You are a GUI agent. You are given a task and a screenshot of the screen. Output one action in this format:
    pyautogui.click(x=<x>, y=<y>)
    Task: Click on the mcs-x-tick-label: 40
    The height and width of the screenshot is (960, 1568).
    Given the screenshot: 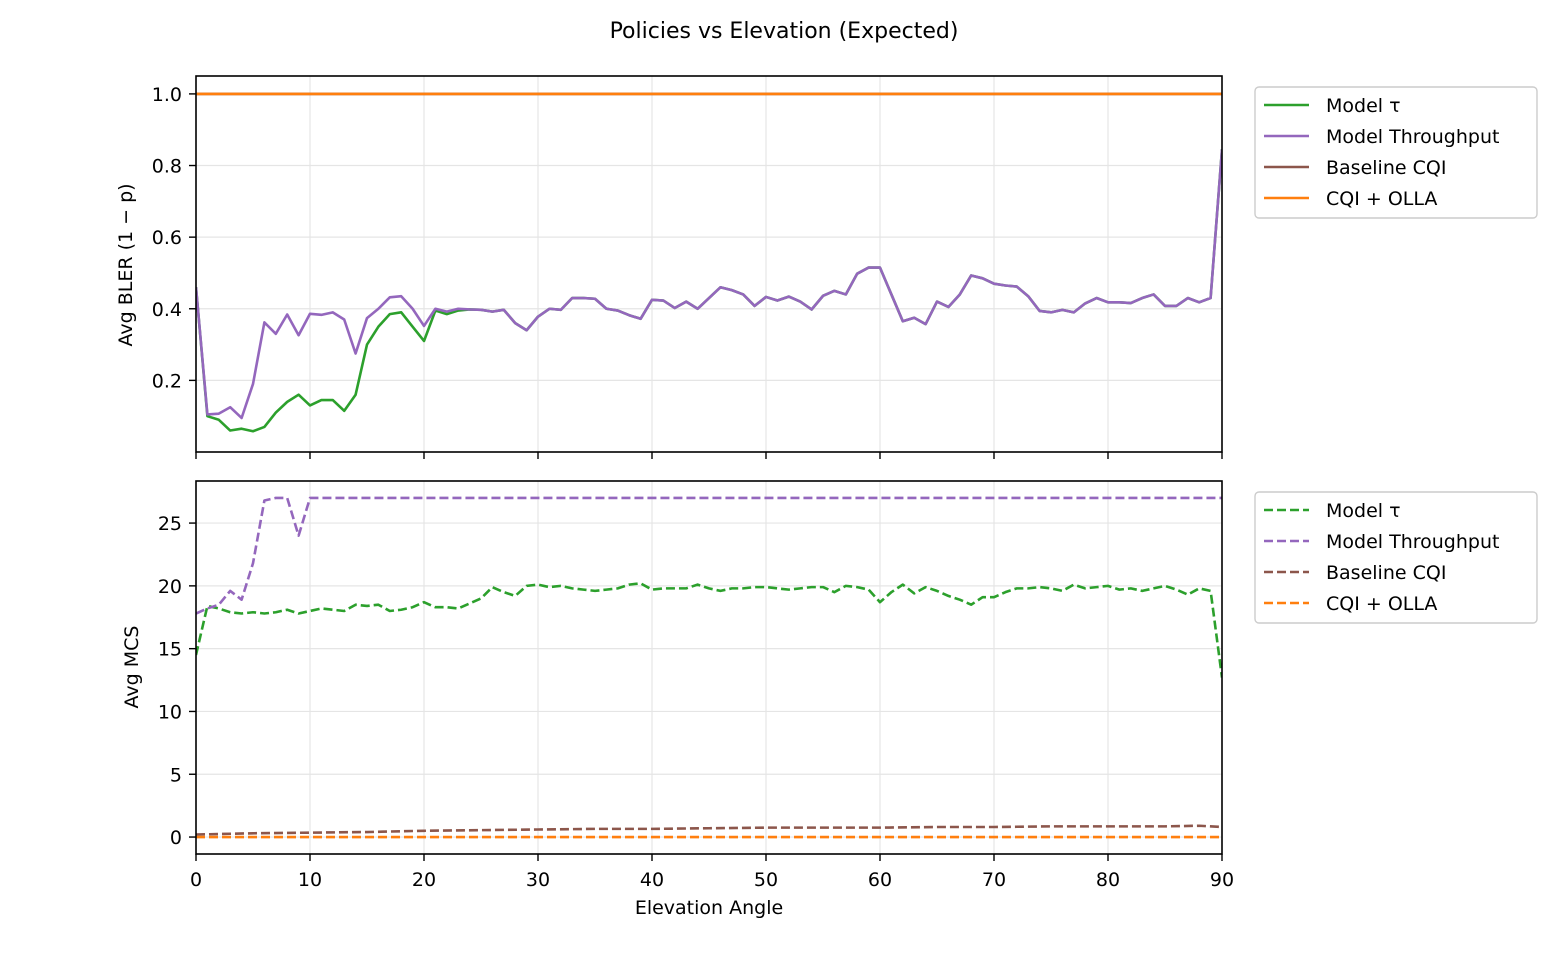 What is the action you would take?
    pyautogui.click(x=652, y=880)
    